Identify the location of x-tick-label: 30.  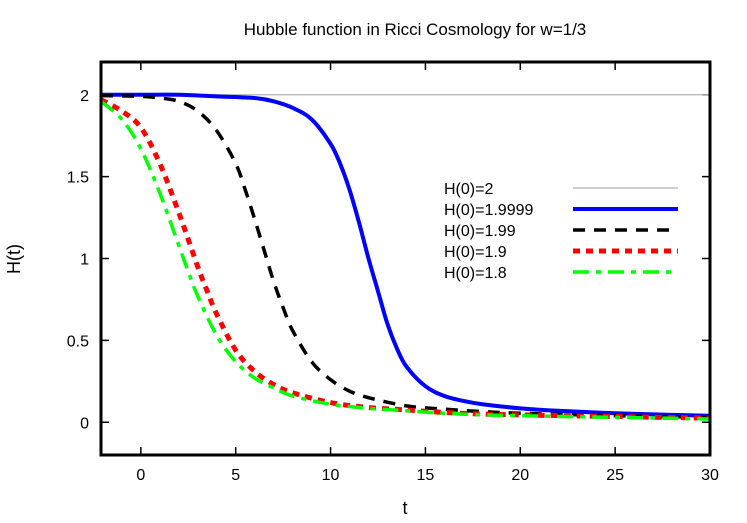
(710, 475).